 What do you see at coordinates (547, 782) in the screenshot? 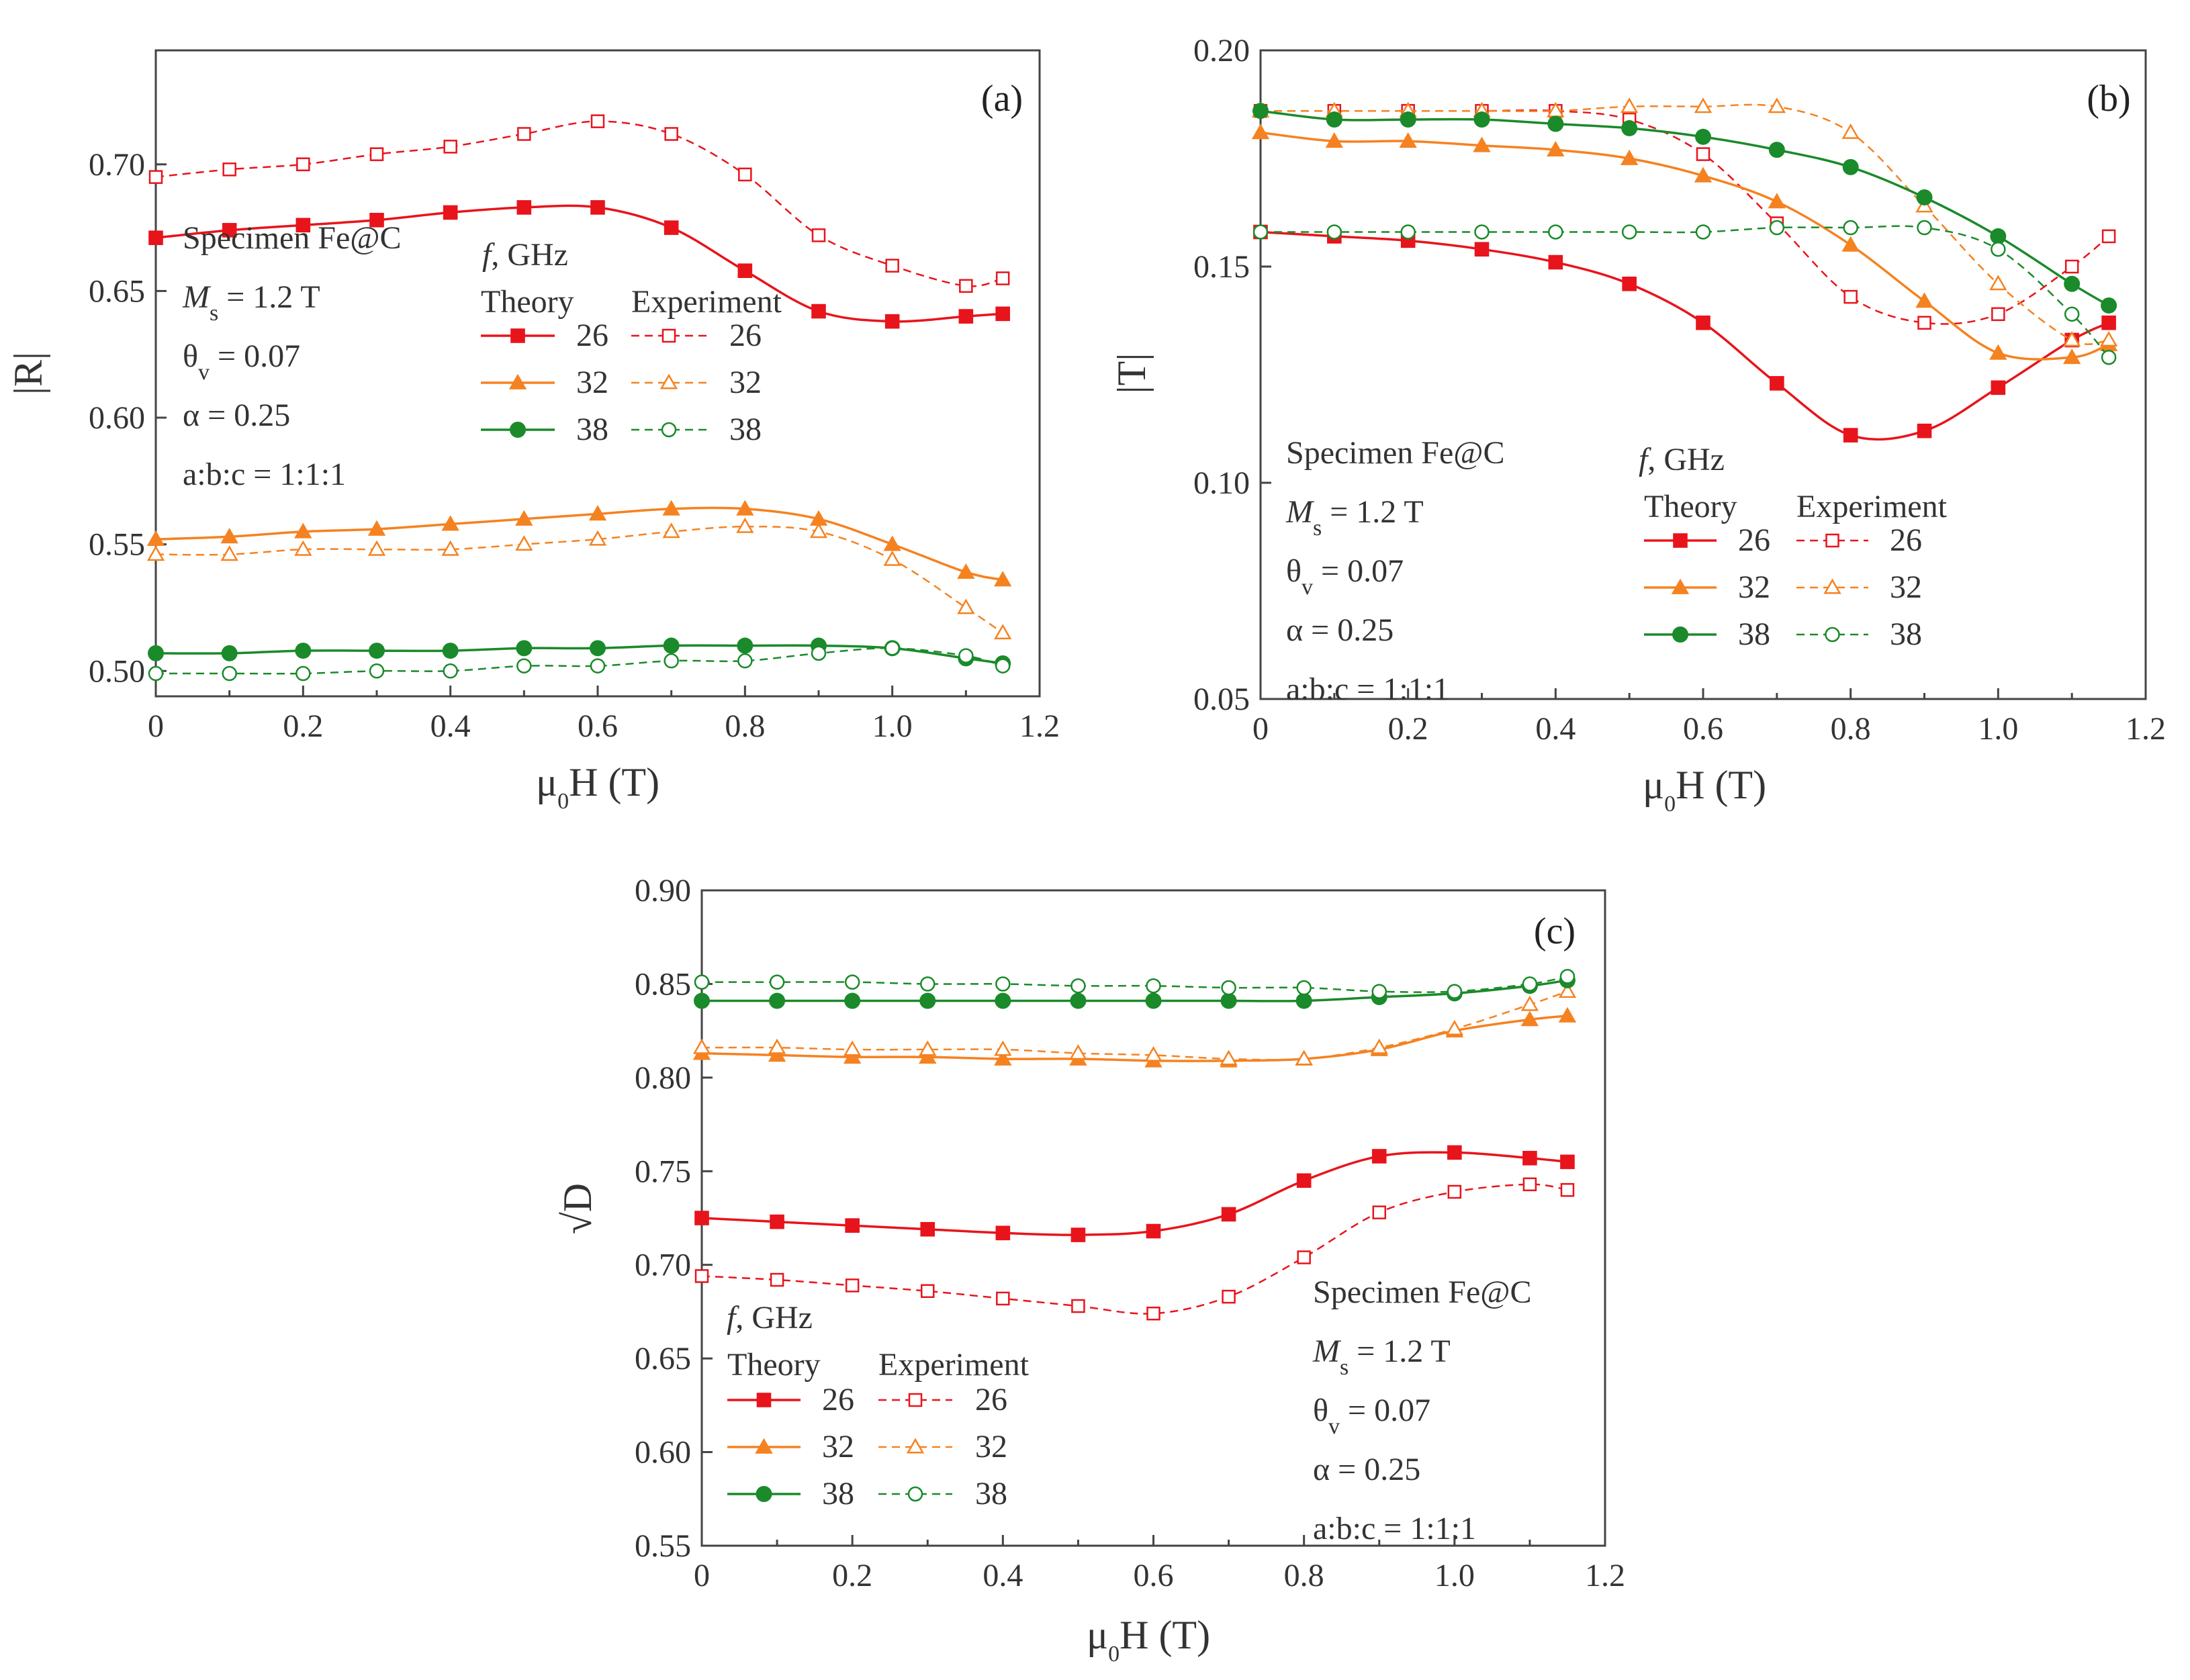
I see `x-axis-label-part: μ` at bounding box center [547, 782].